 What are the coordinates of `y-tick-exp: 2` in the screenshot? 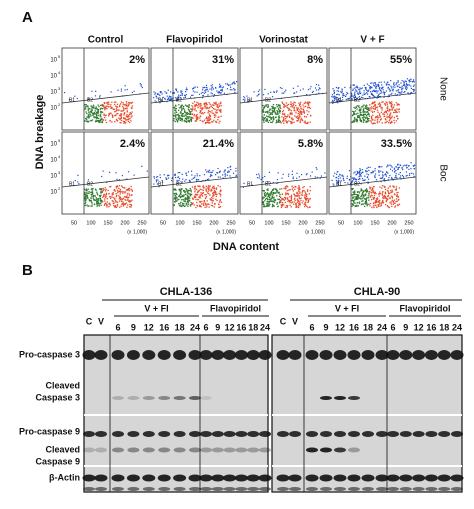 It's located at (59, 188).